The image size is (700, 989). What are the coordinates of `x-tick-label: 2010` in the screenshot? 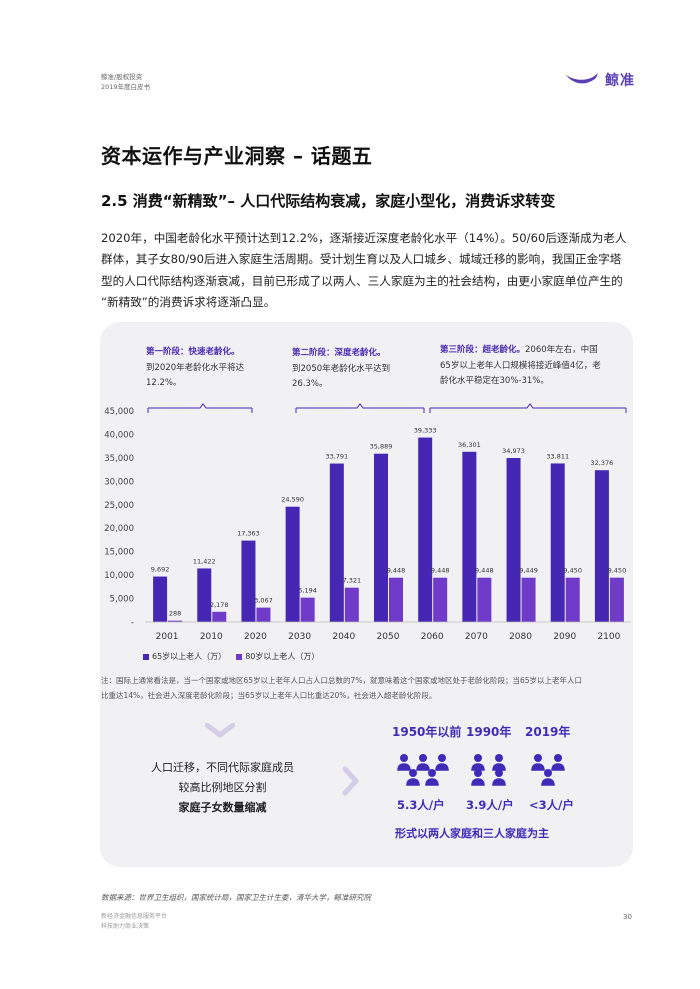 It's located at (211, 637).